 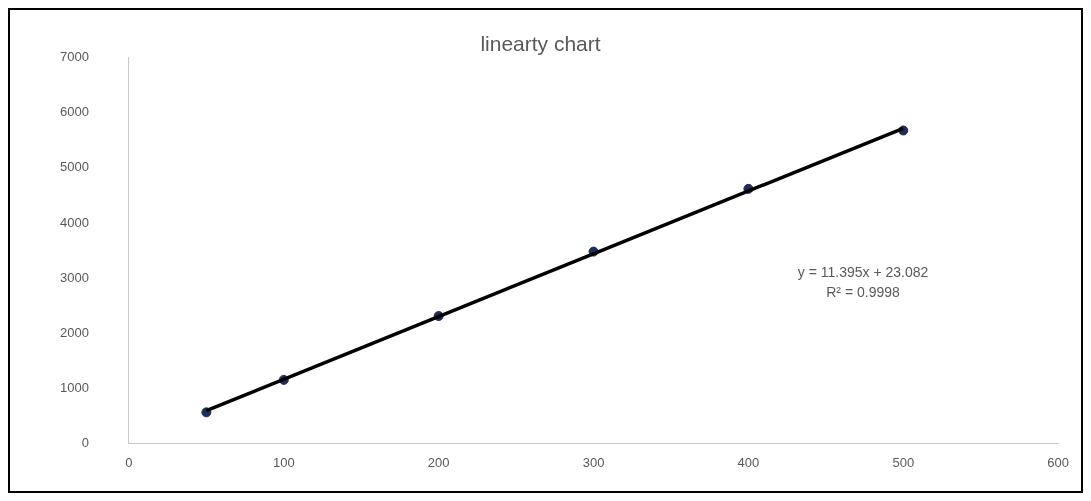 I want to click on y-tick-label: 4000, so click(x=74, y=222).